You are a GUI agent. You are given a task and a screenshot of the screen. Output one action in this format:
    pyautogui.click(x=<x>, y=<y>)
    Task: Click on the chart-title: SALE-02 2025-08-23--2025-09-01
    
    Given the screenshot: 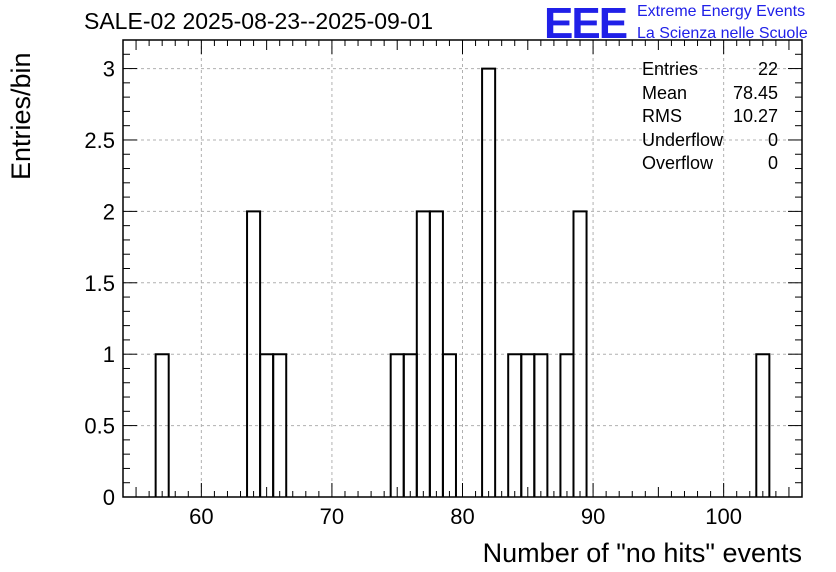 What is the action you would take?
    pyautogui.click(x=259, y=21)
    